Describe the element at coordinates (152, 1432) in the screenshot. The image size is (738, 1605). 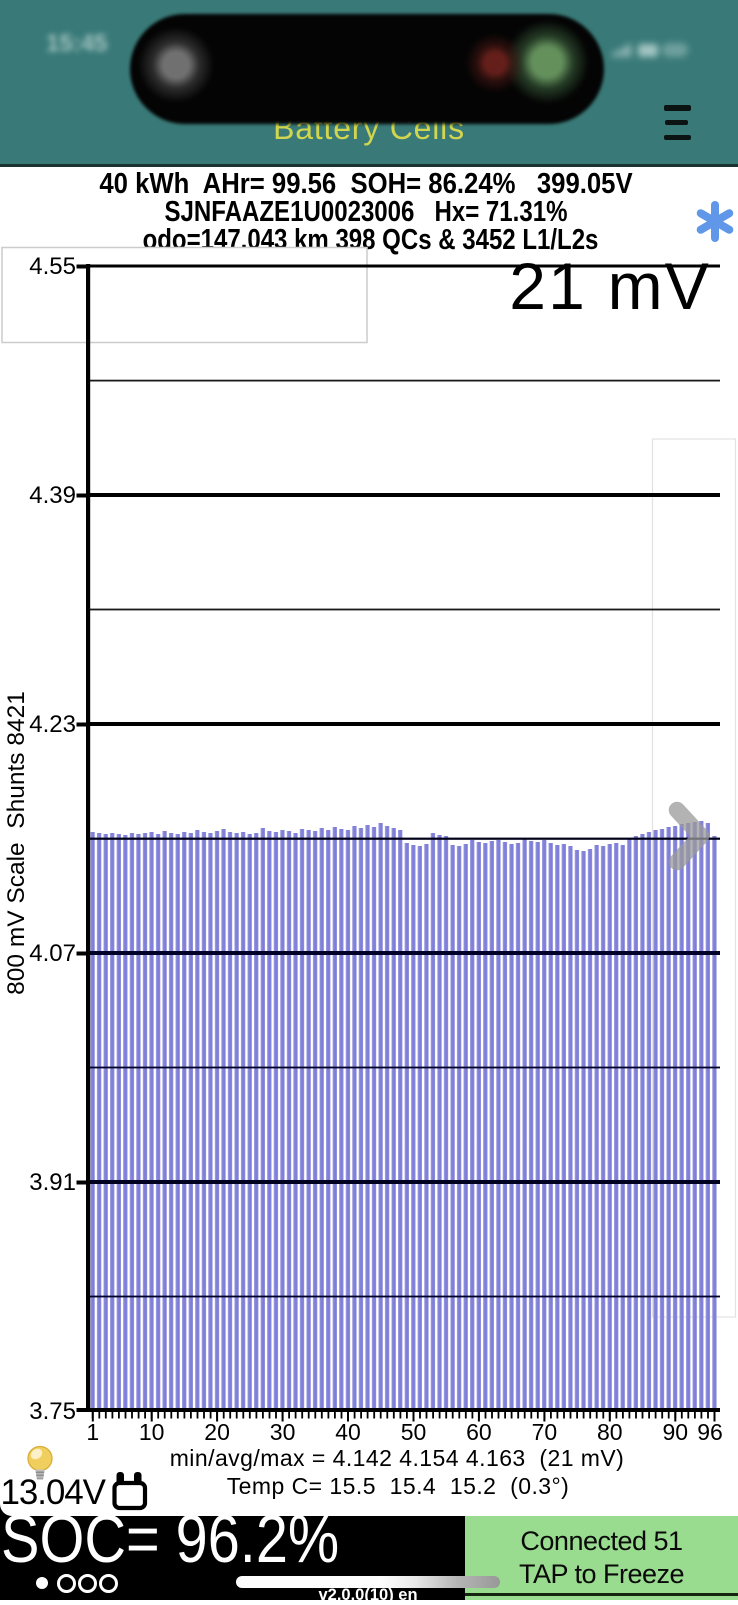
I see `svg-text: 10` at that location.